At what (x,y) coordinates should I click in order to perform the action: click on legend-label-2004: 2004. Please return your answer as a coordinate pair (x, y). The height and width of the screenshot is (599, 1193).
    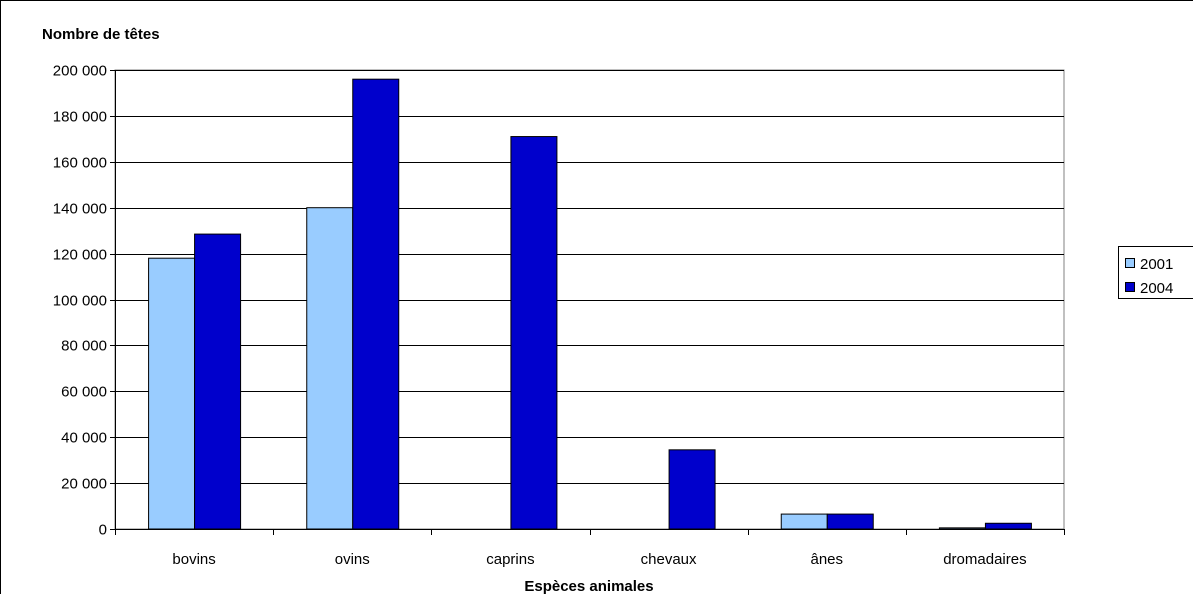
    Looking at the image, I should click on (1156, 288).